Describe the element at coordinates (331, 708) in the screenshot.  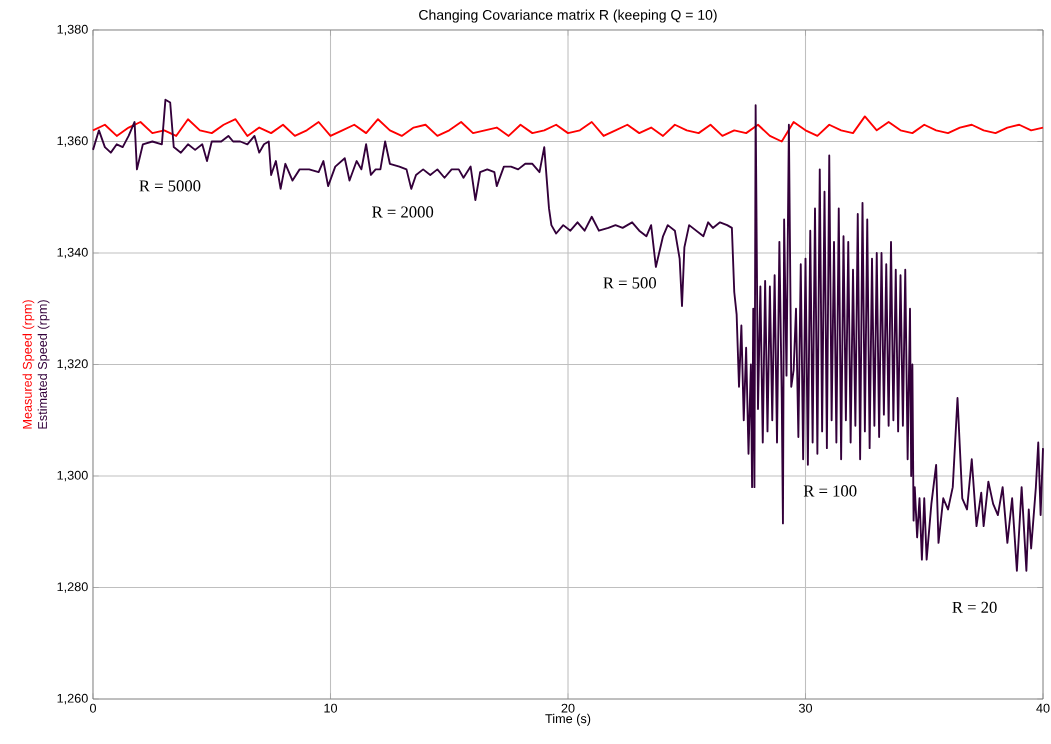
I see `x-tick-label: 10` at that location.